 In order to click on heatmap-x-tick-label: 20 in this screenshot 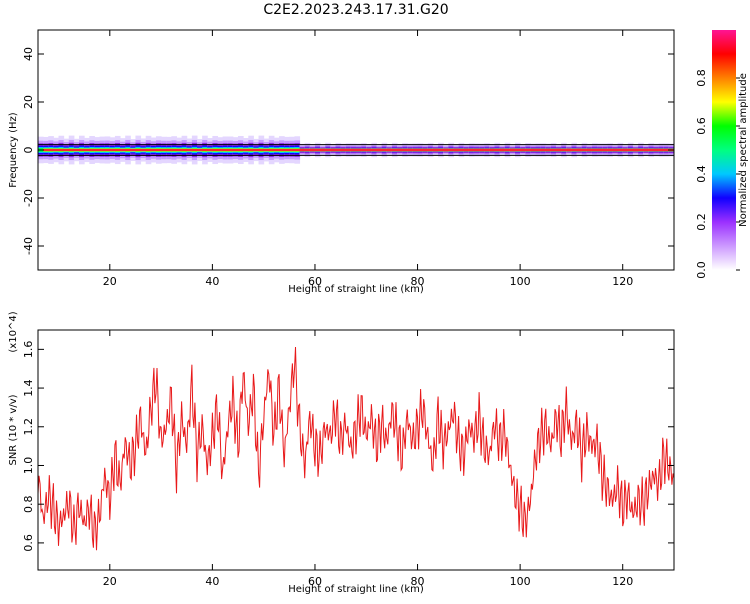, I will do `click(110, 281)`.